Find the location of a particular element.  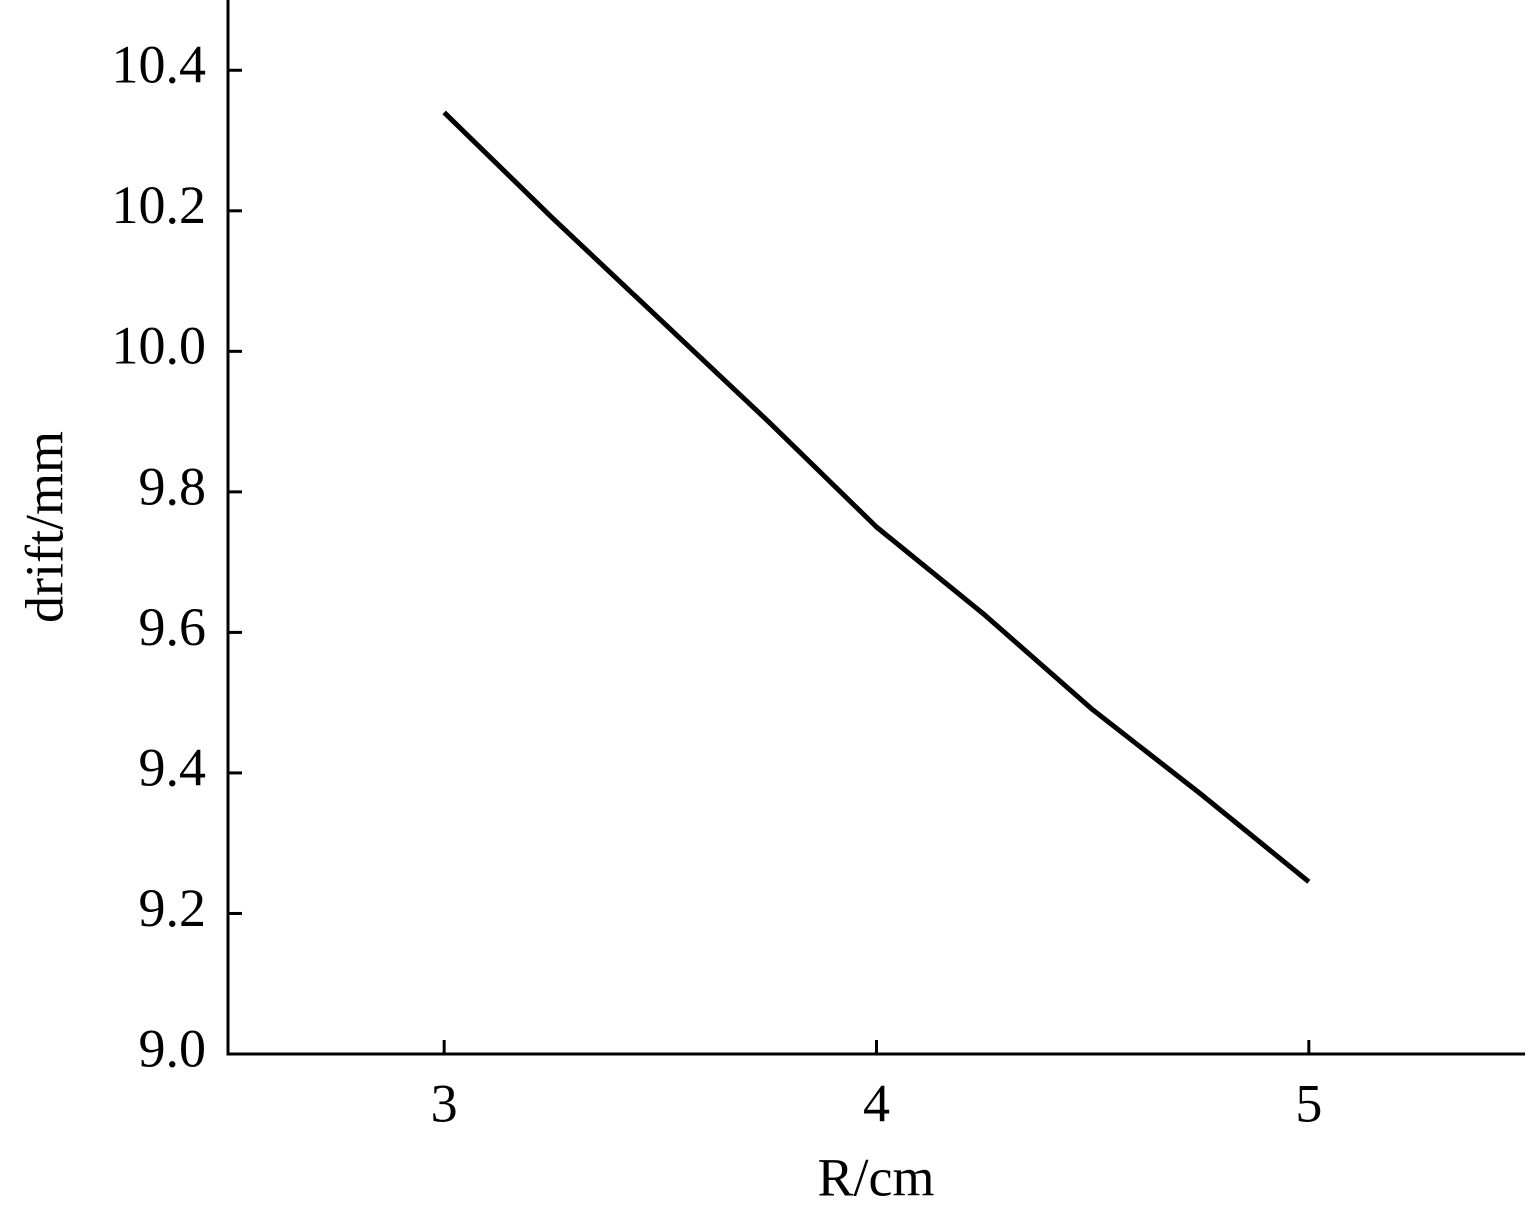

y-tick-label: 9.8 is located at coordinates (173, 486).